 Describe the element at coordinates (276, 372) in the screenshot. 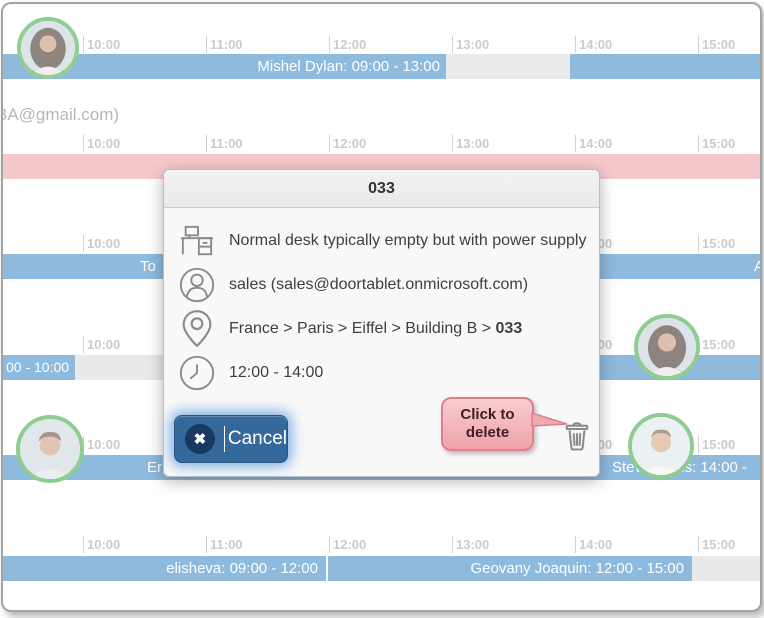

I see `booking-time: 12:00 - 14:00` at that location.